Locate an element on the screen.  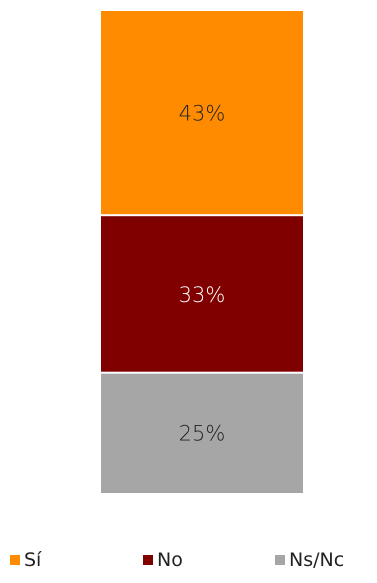
legend-item-no: No is located at coordinates (163, 560).